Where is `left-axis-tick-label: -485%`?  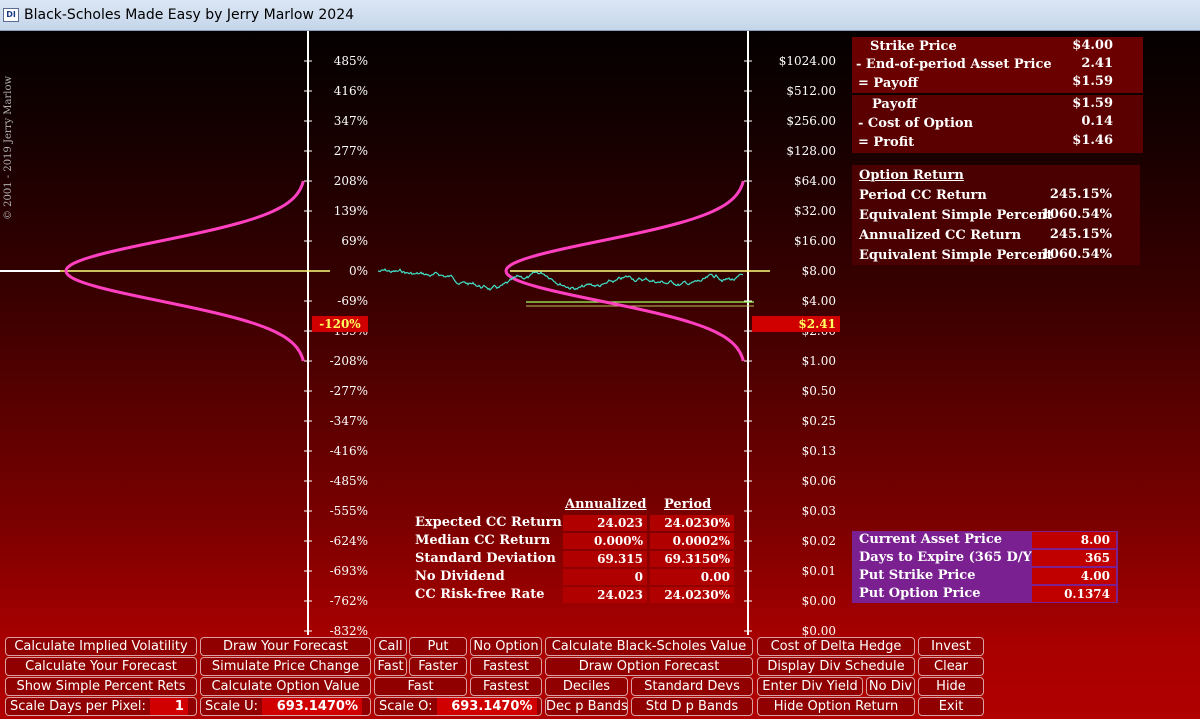 left-axis-tick-label: -485% is located at coordinates (349, 481).